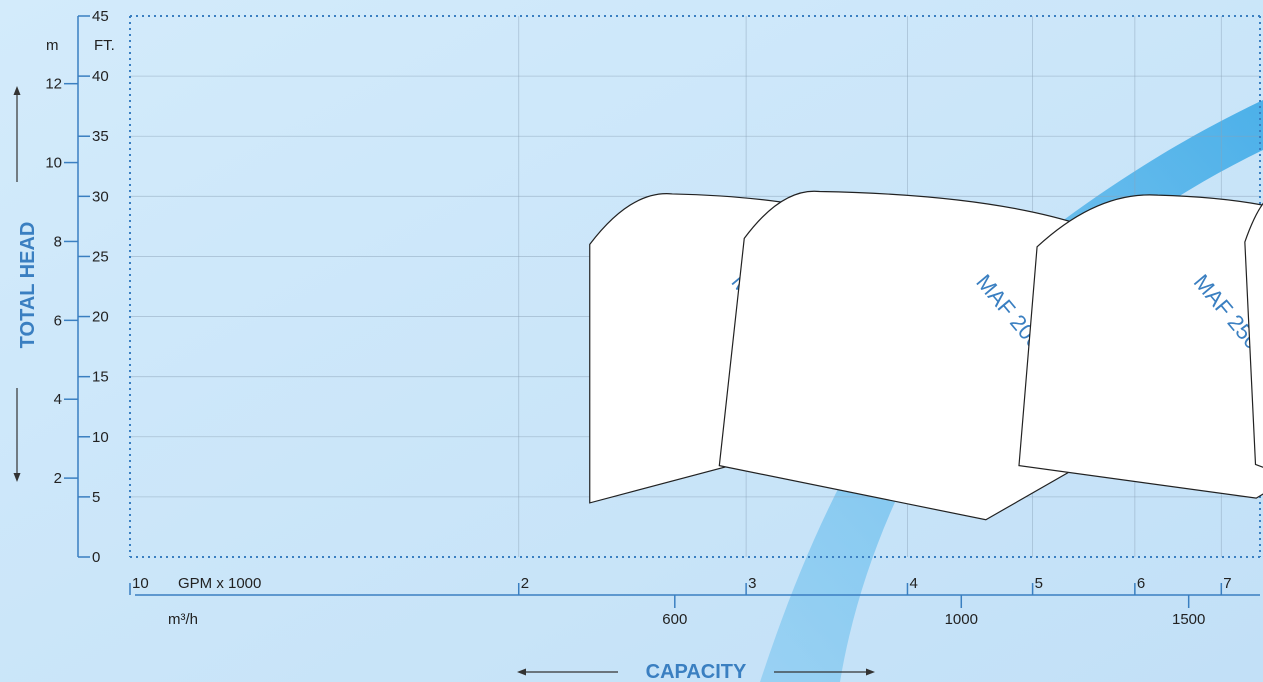 This screenshot has height=682, width=1263. I want to click on ft-tick-label: 40, so click(100, 76).